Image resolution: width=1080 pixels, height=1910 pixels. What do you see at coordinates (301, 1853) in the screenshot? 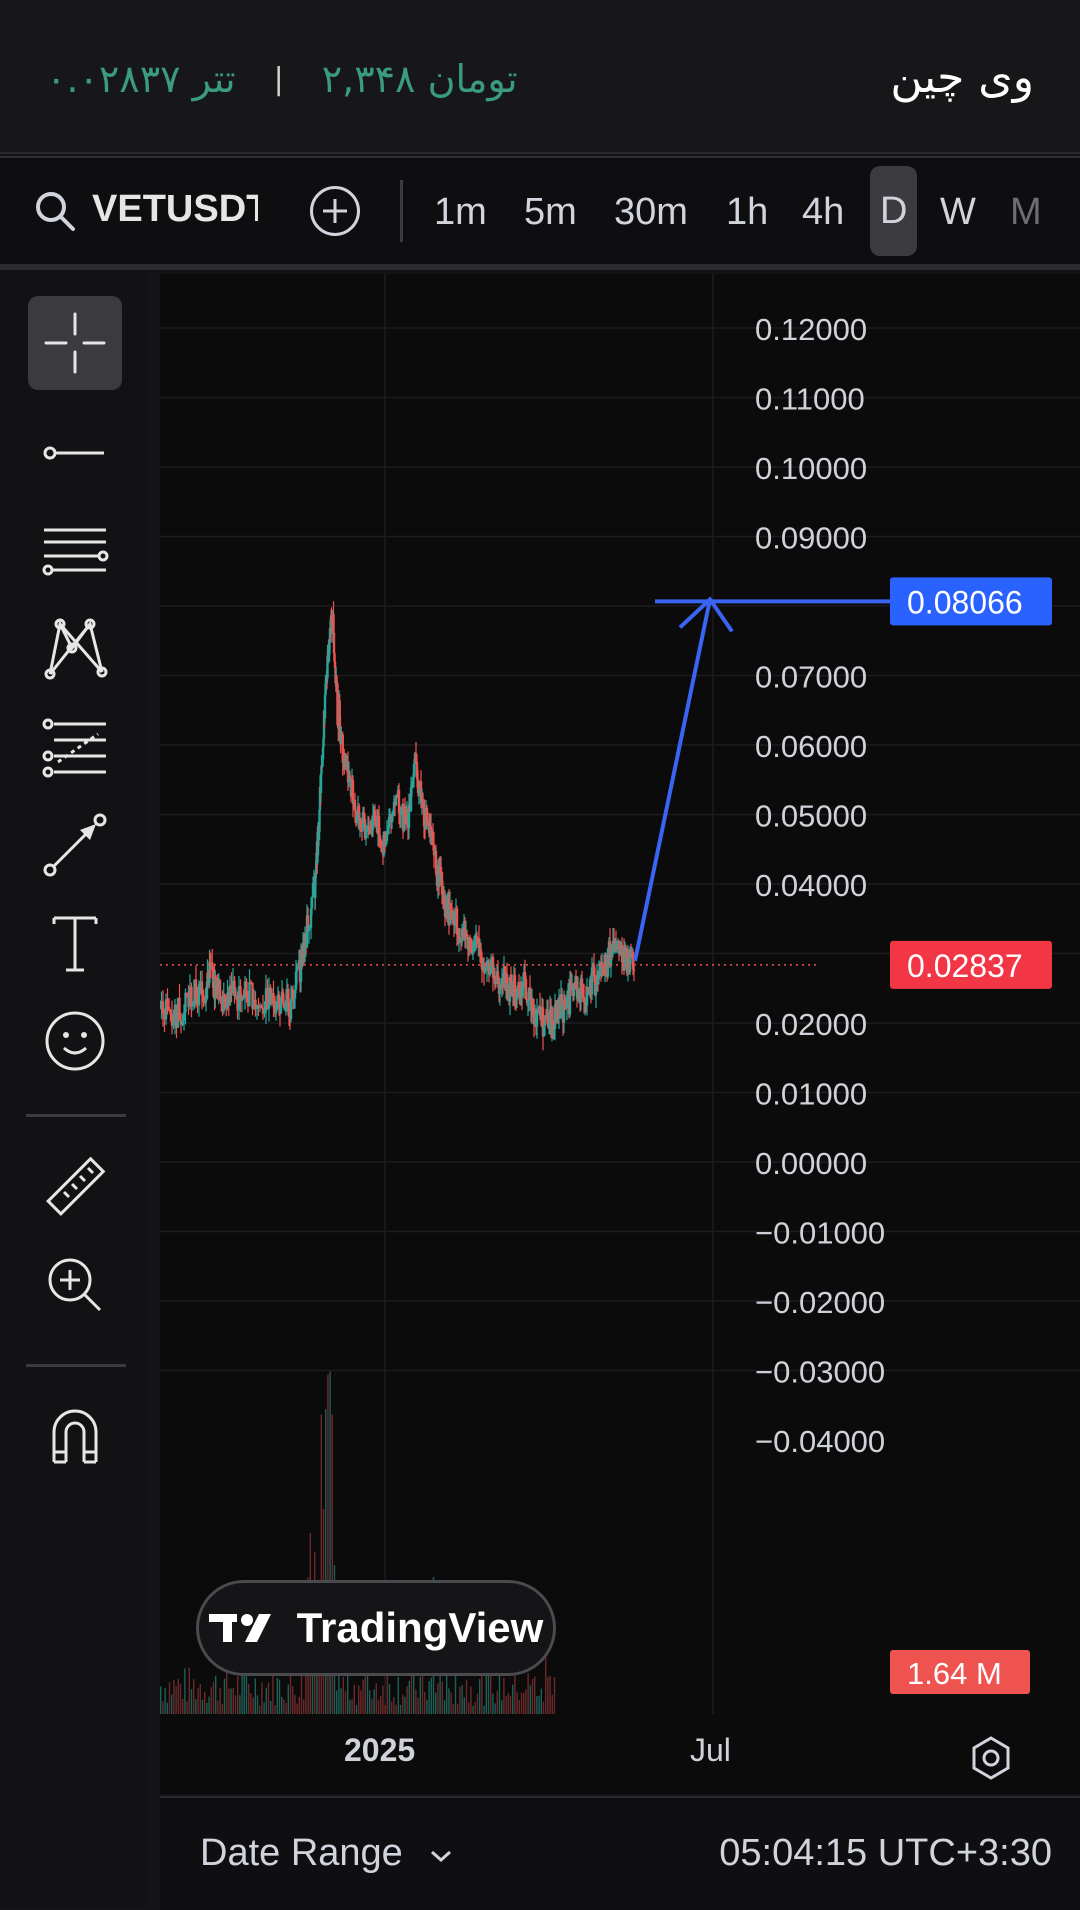
I see `date-range-button: Date Range` at bounding box center [301, 1853].